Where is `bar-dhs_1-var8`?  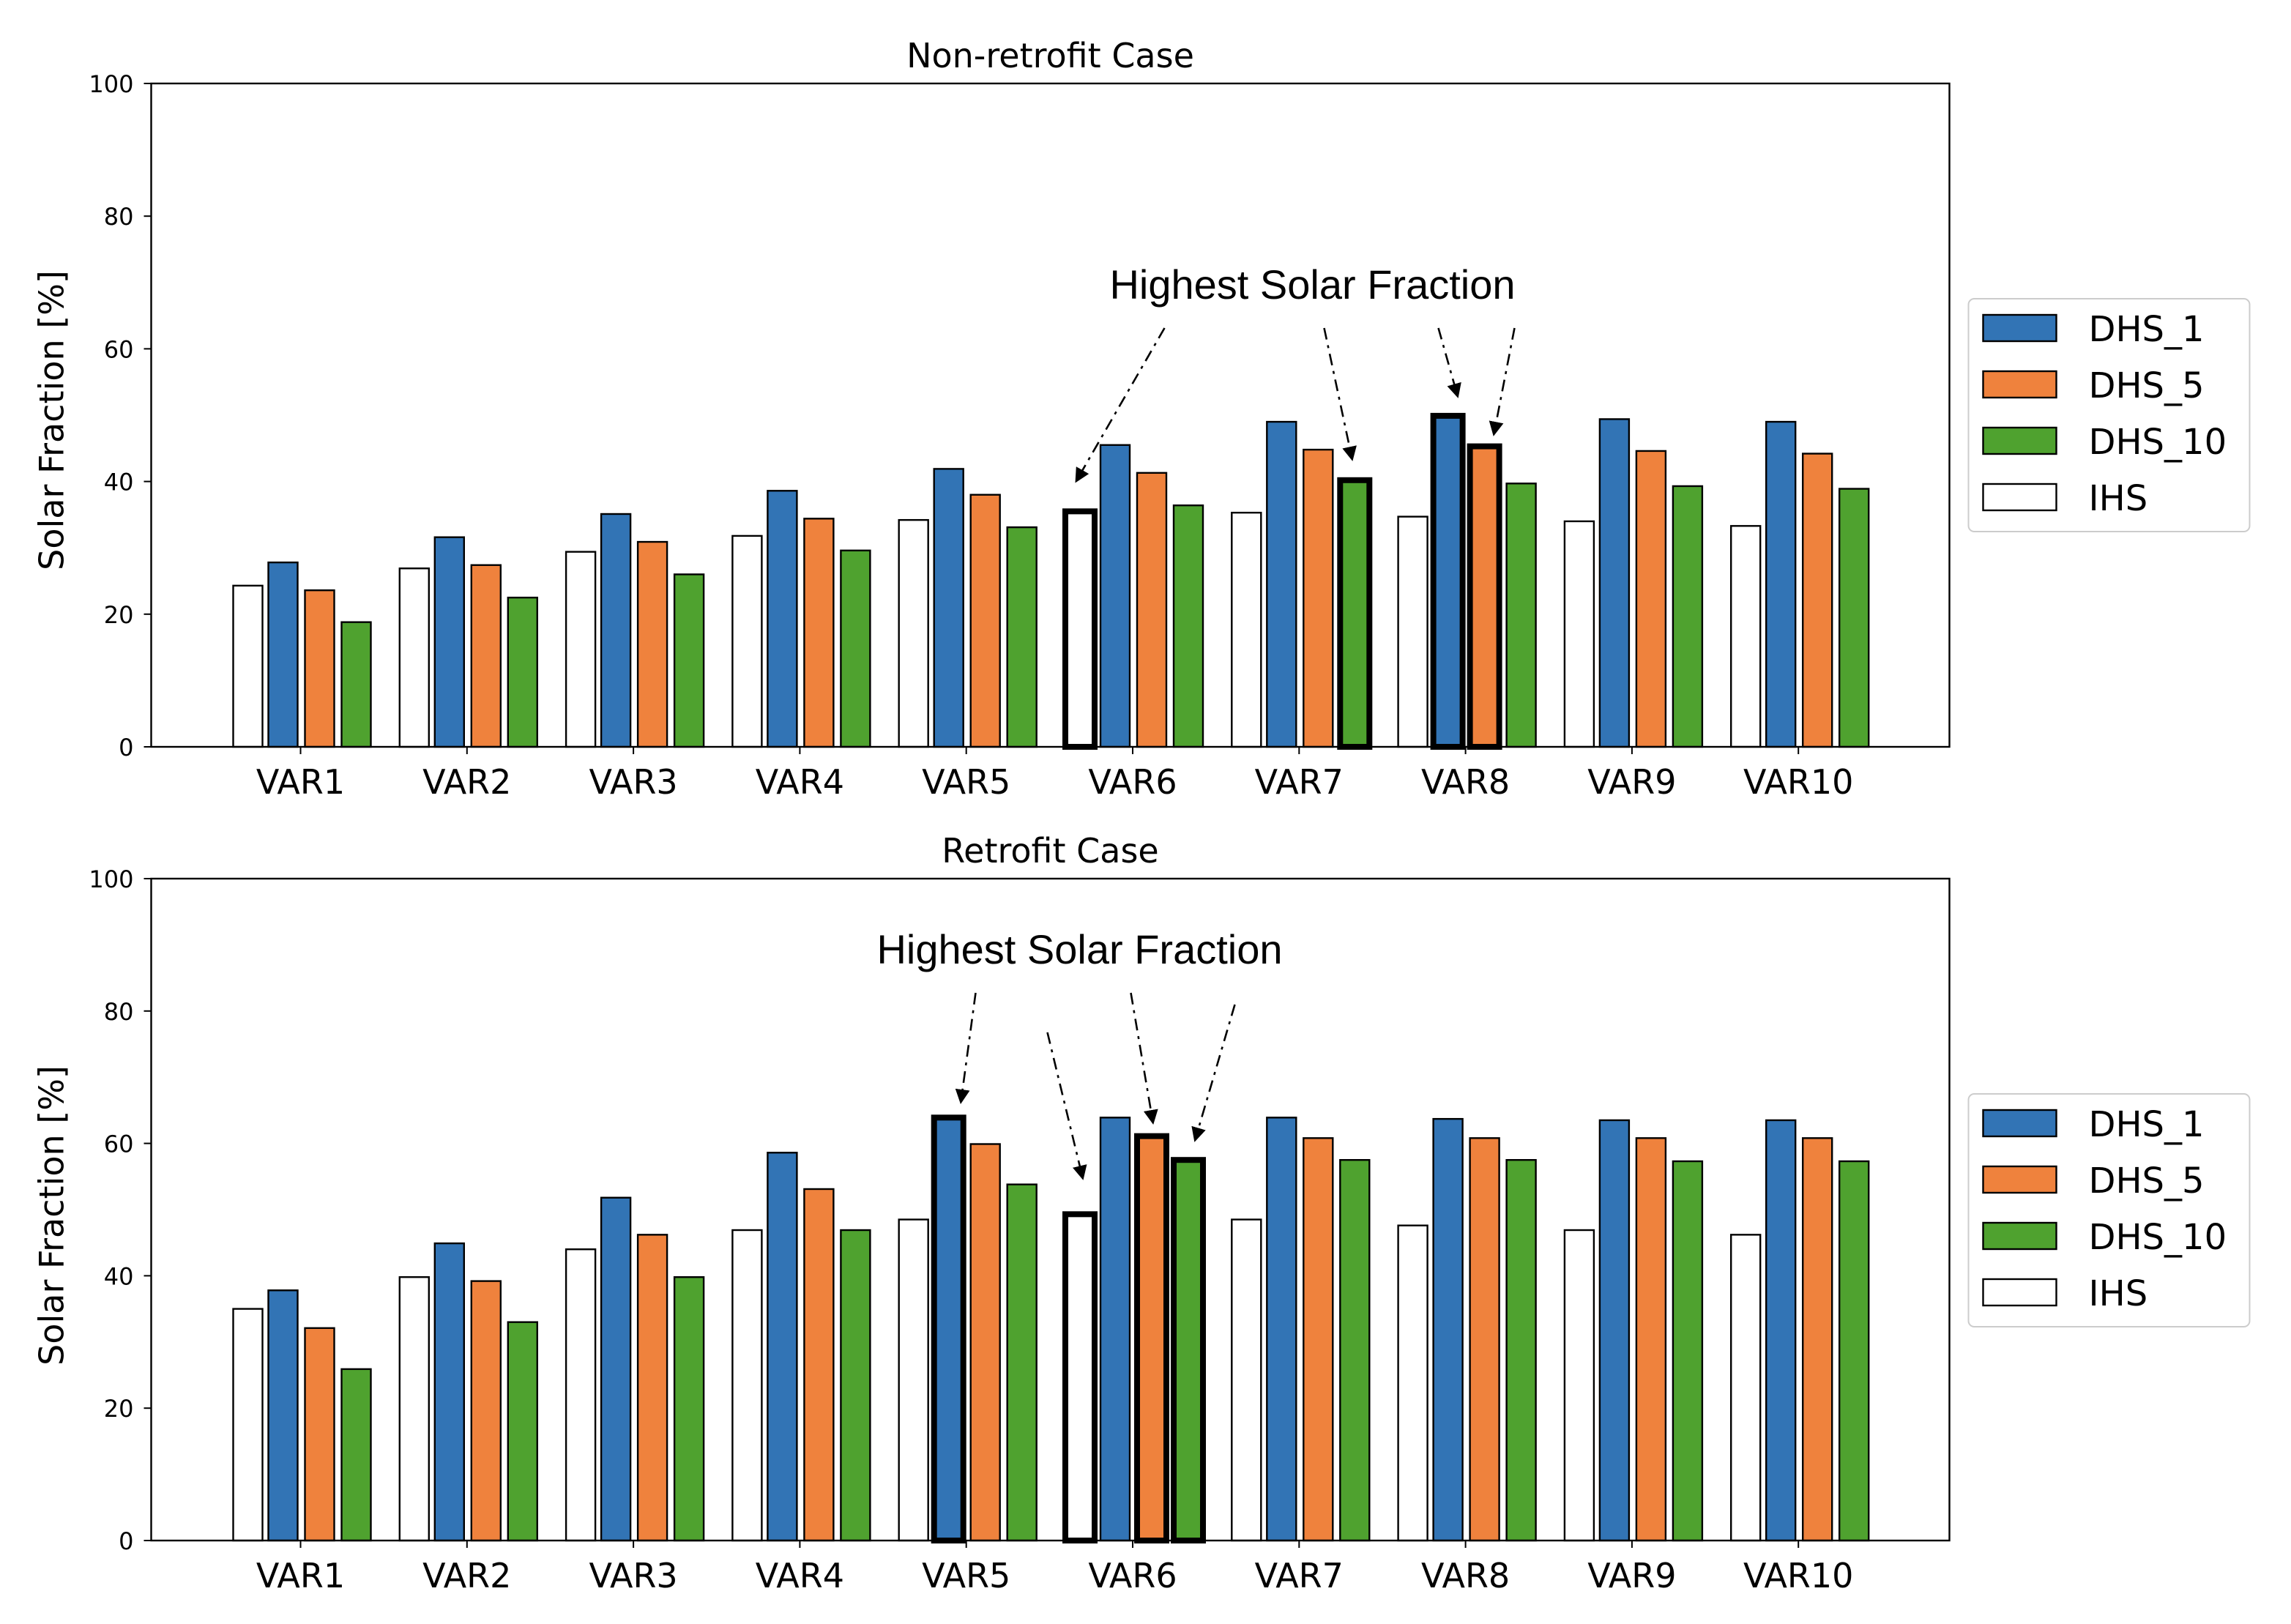
bar-dhs_1-var8 is located at coordinates (1448, 1329).